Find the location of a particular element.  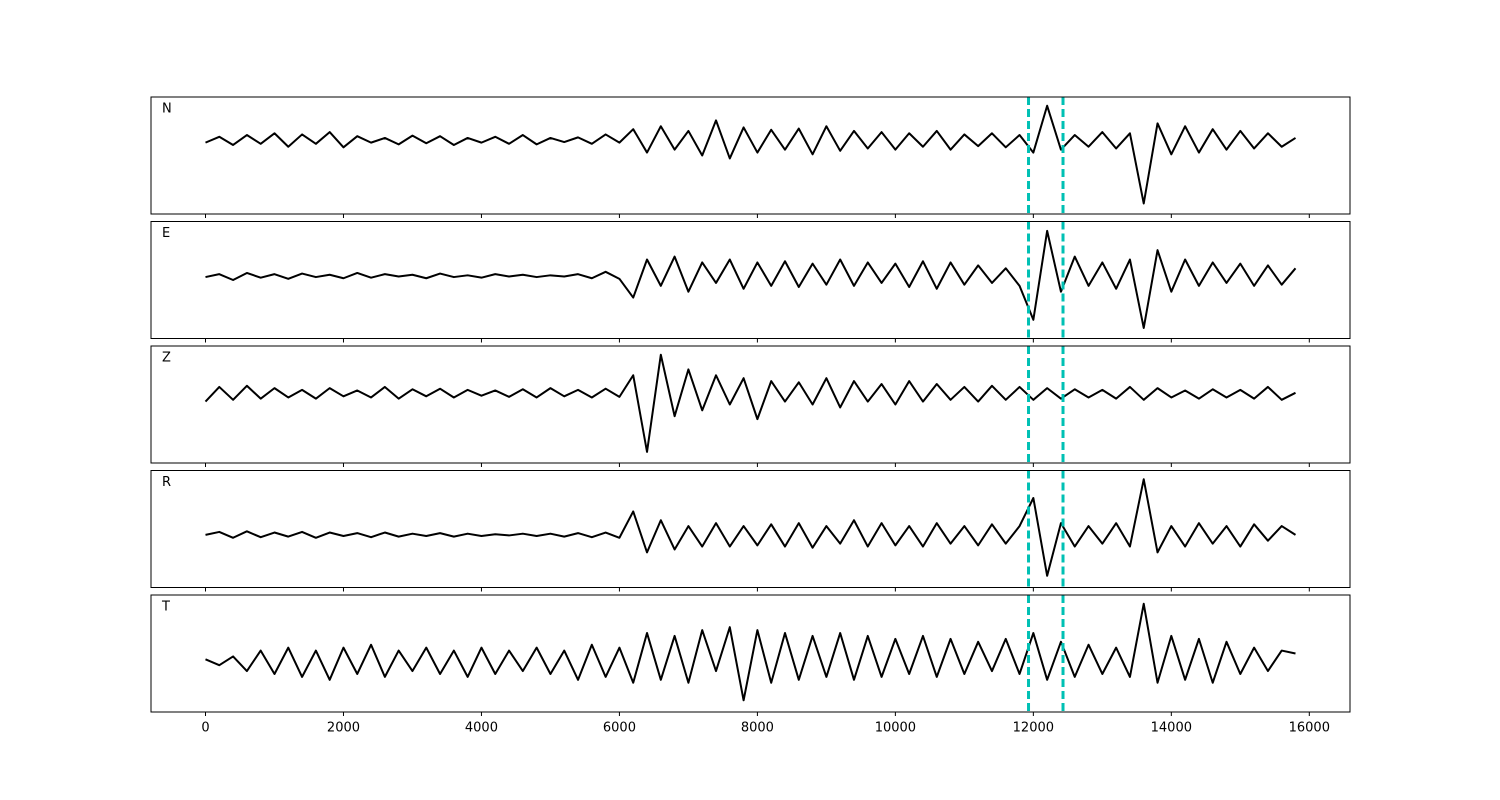

x-tick-label: 4000 is located at coordinates (481, 728).